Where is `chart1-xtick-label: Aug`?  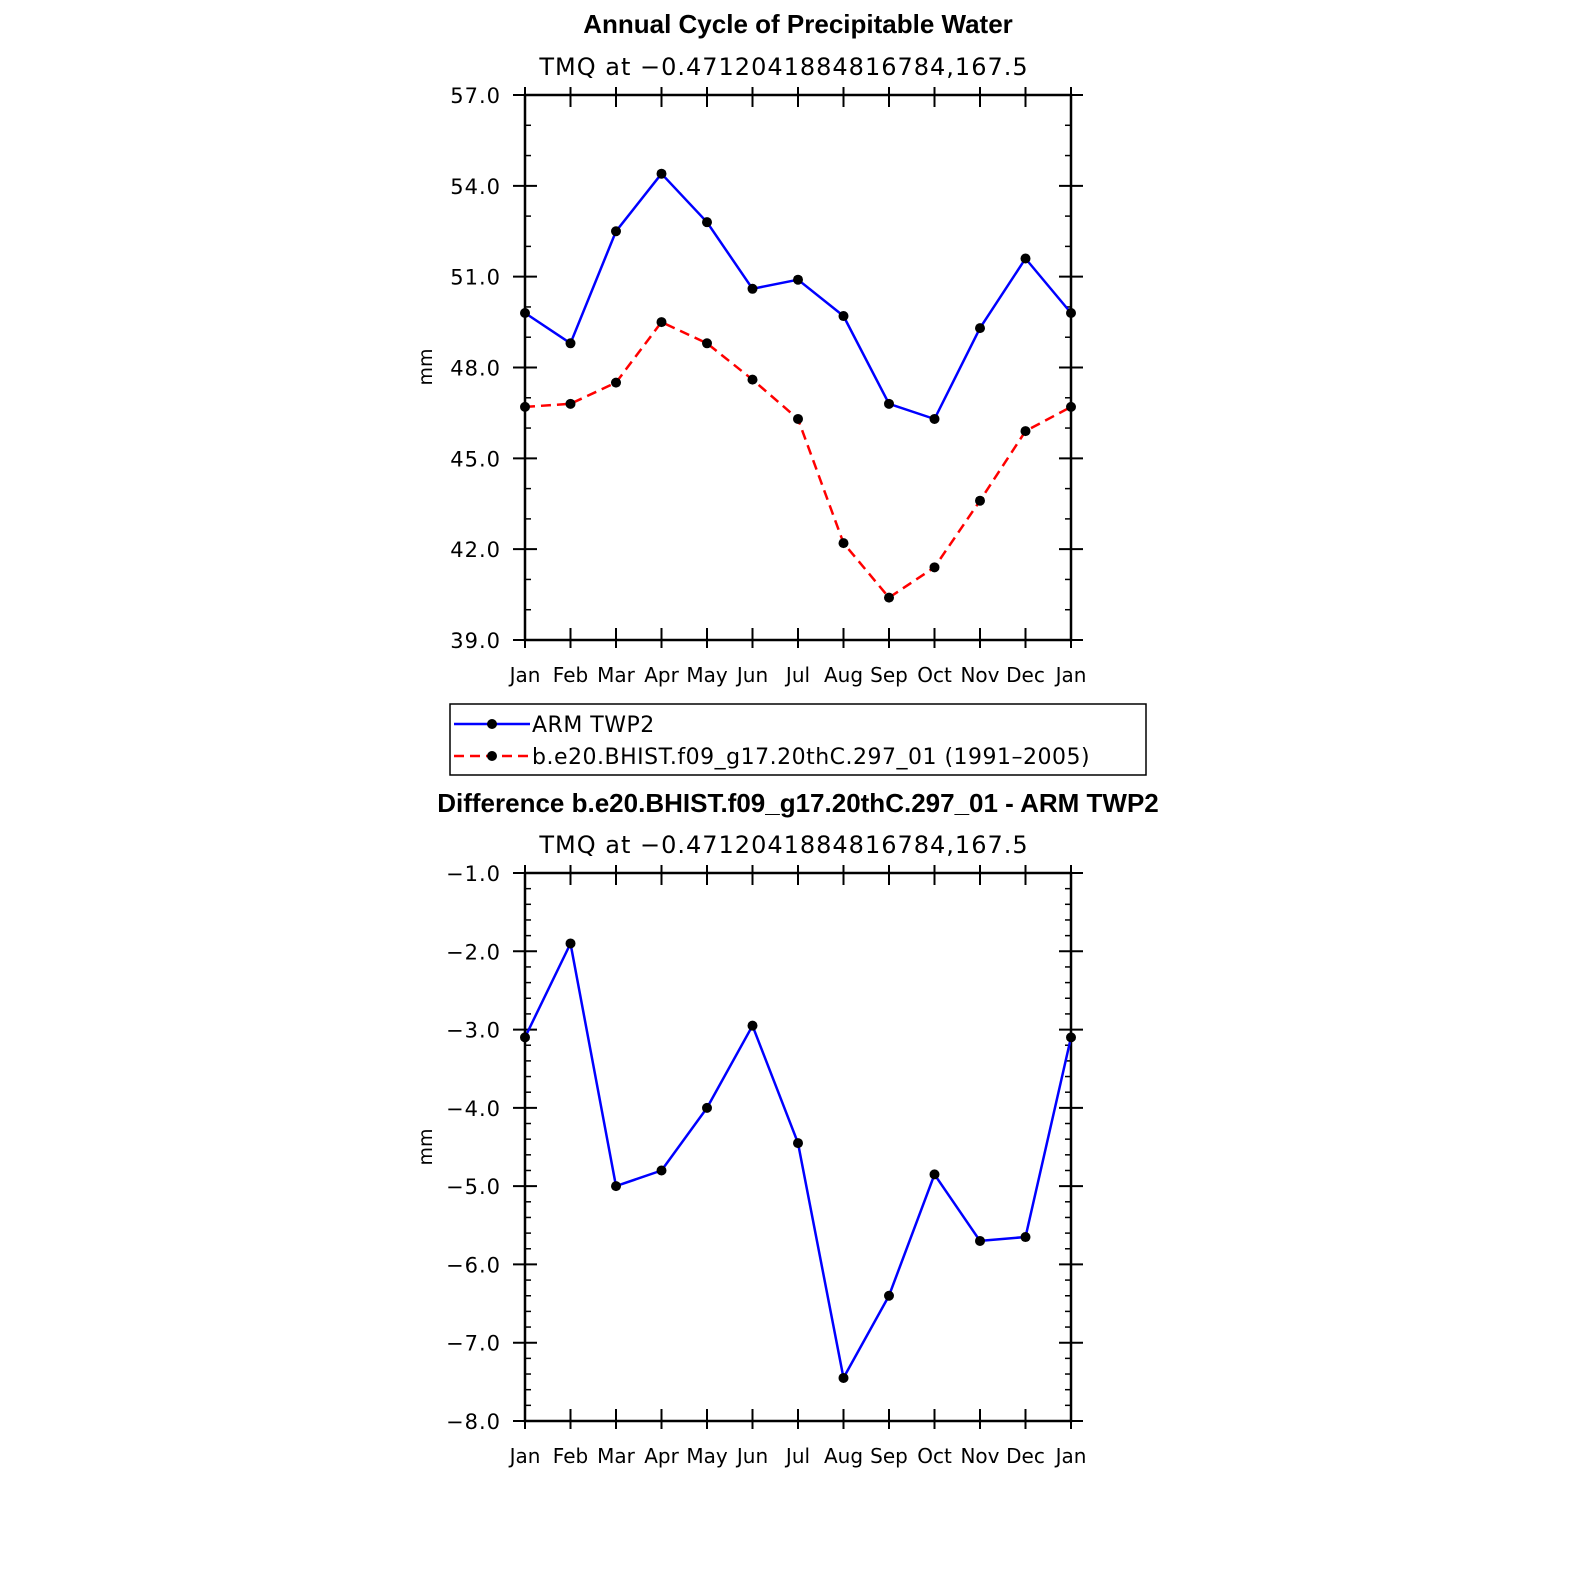
chart1-xtick-label: Aug is located at coordinates (843, 675).